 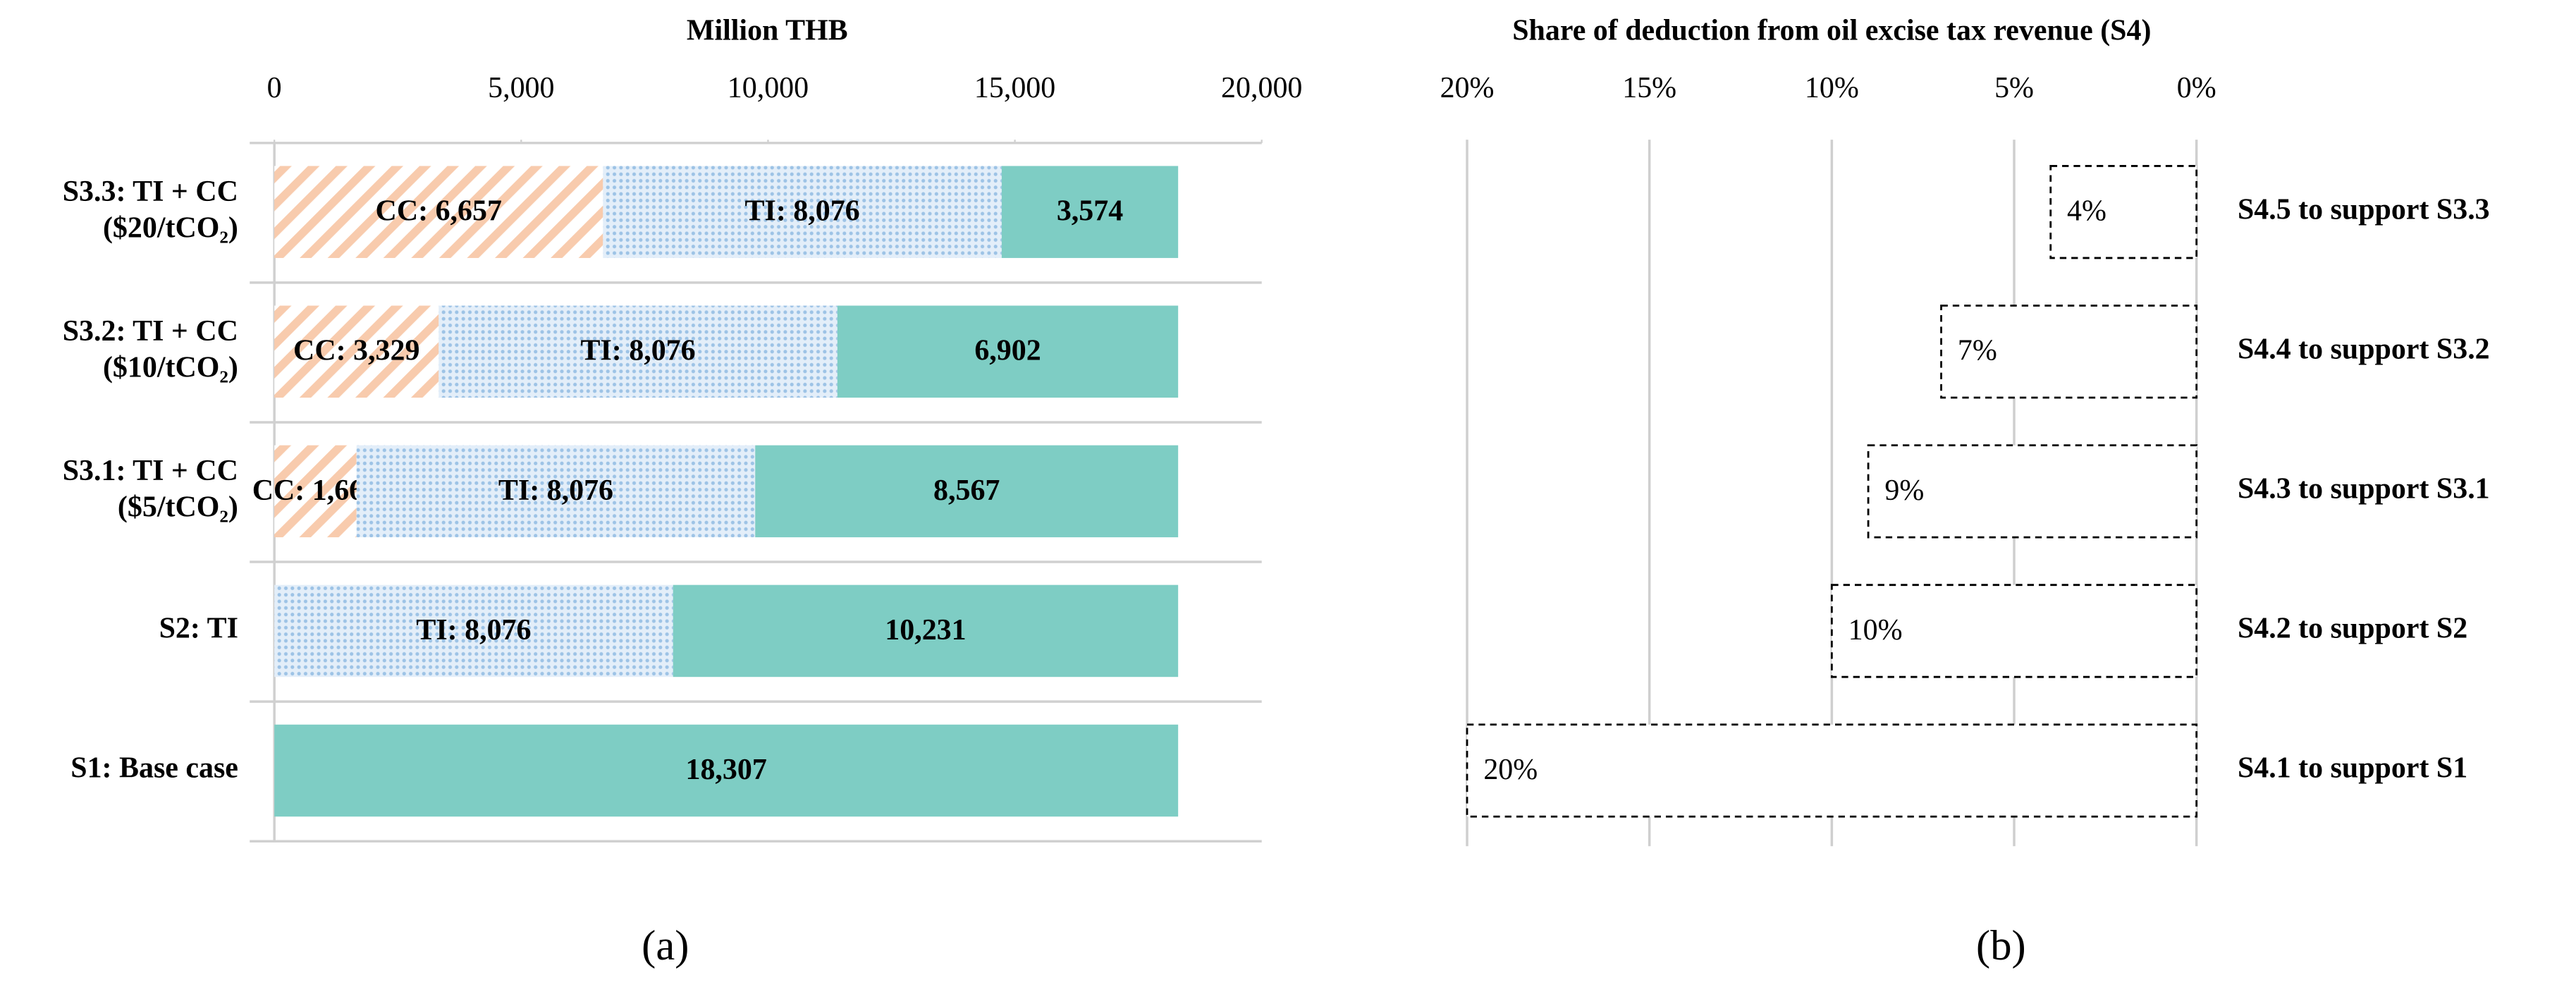 I want to click on data-label: CC: 6,657, so click(x=439, y=211).